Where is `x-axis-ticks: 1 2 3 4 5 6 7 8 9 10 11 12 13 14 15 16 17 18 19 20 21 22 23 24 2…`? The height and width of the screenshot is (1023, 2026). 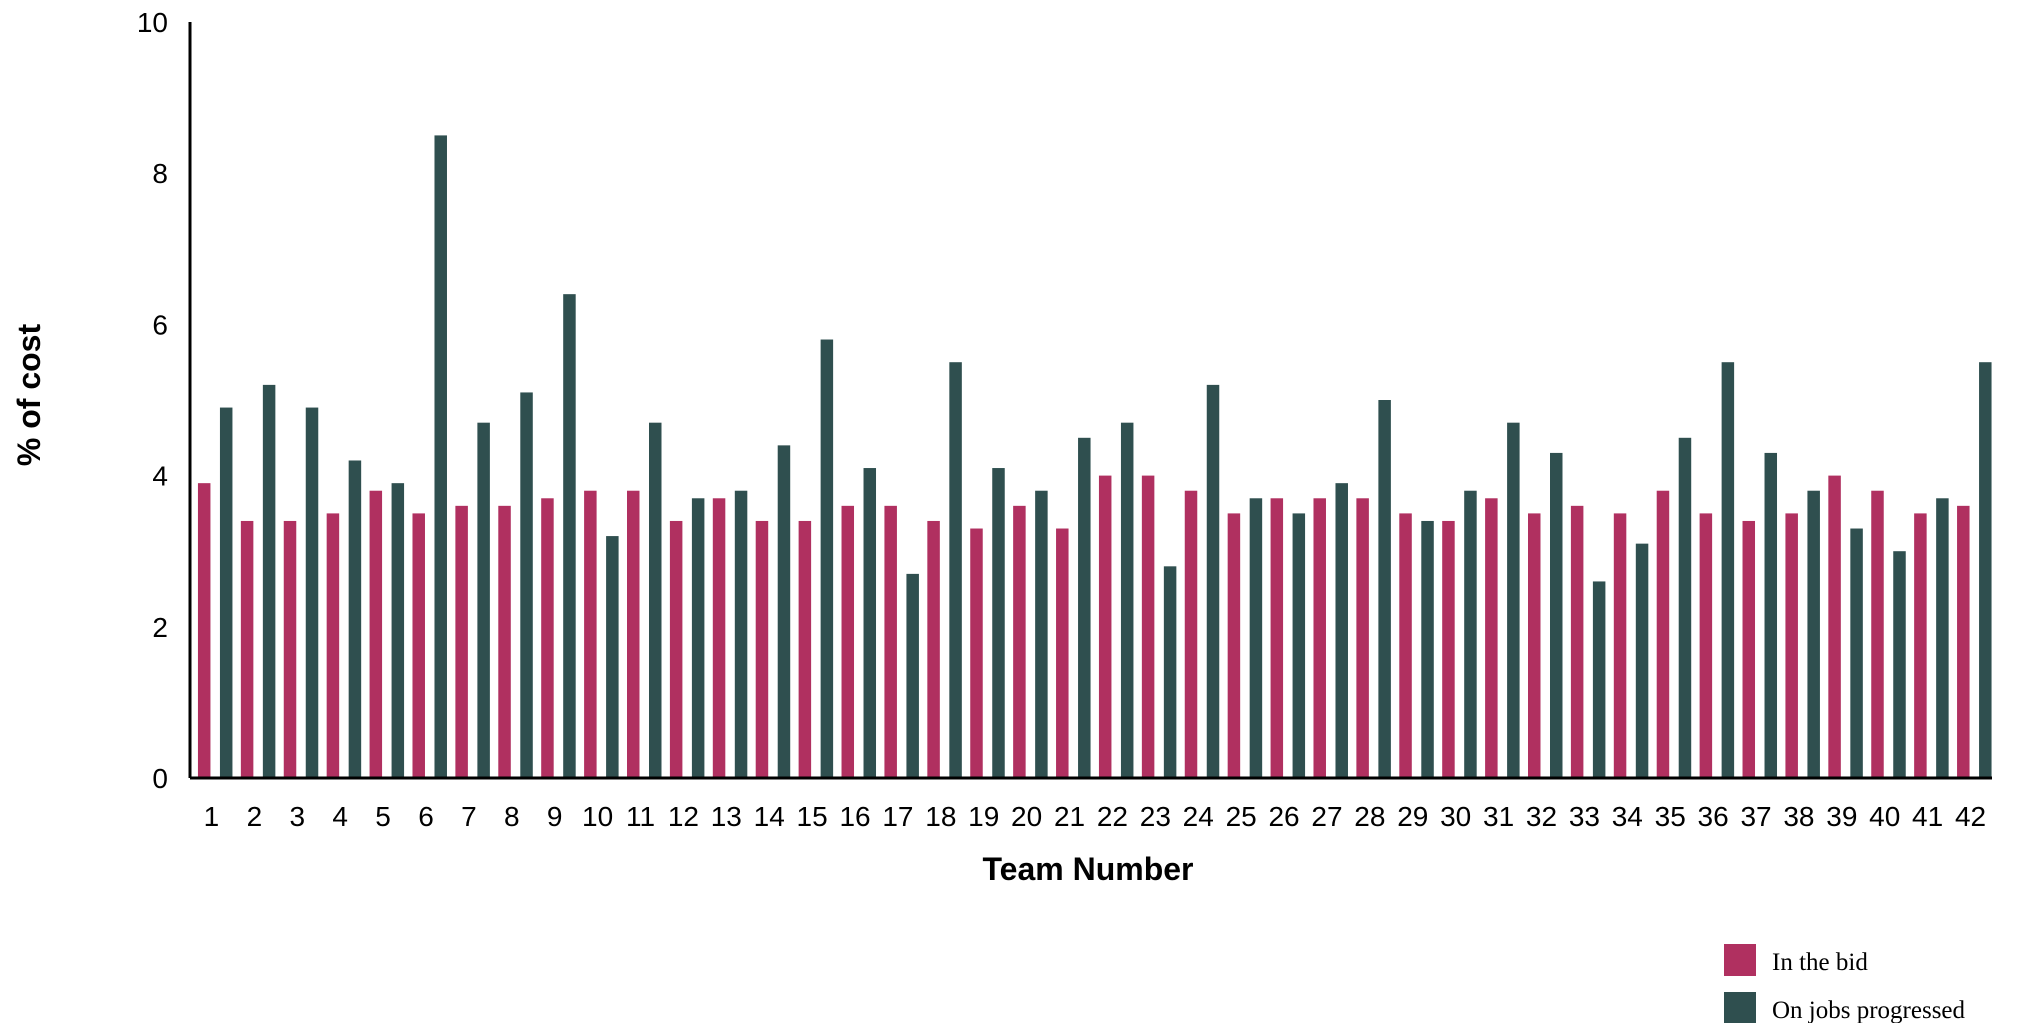 x-axis-ticks: 1 2 3 4 5 6 7 8 9 10 11 12 13 14 15 16 17 18 19 20 21 22 23 24 2… is located at coordinates (1095, 816).